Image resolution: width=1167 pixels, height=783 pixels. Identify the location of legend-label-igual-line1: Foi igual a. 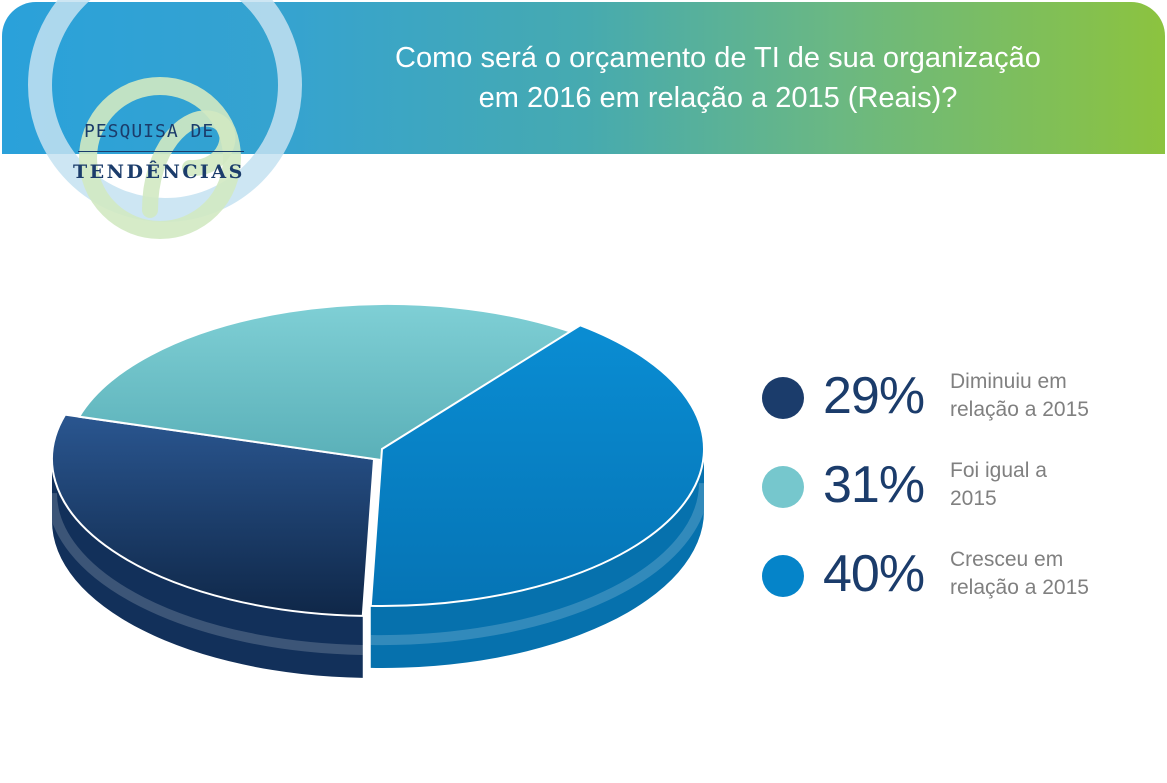
(998, 470).